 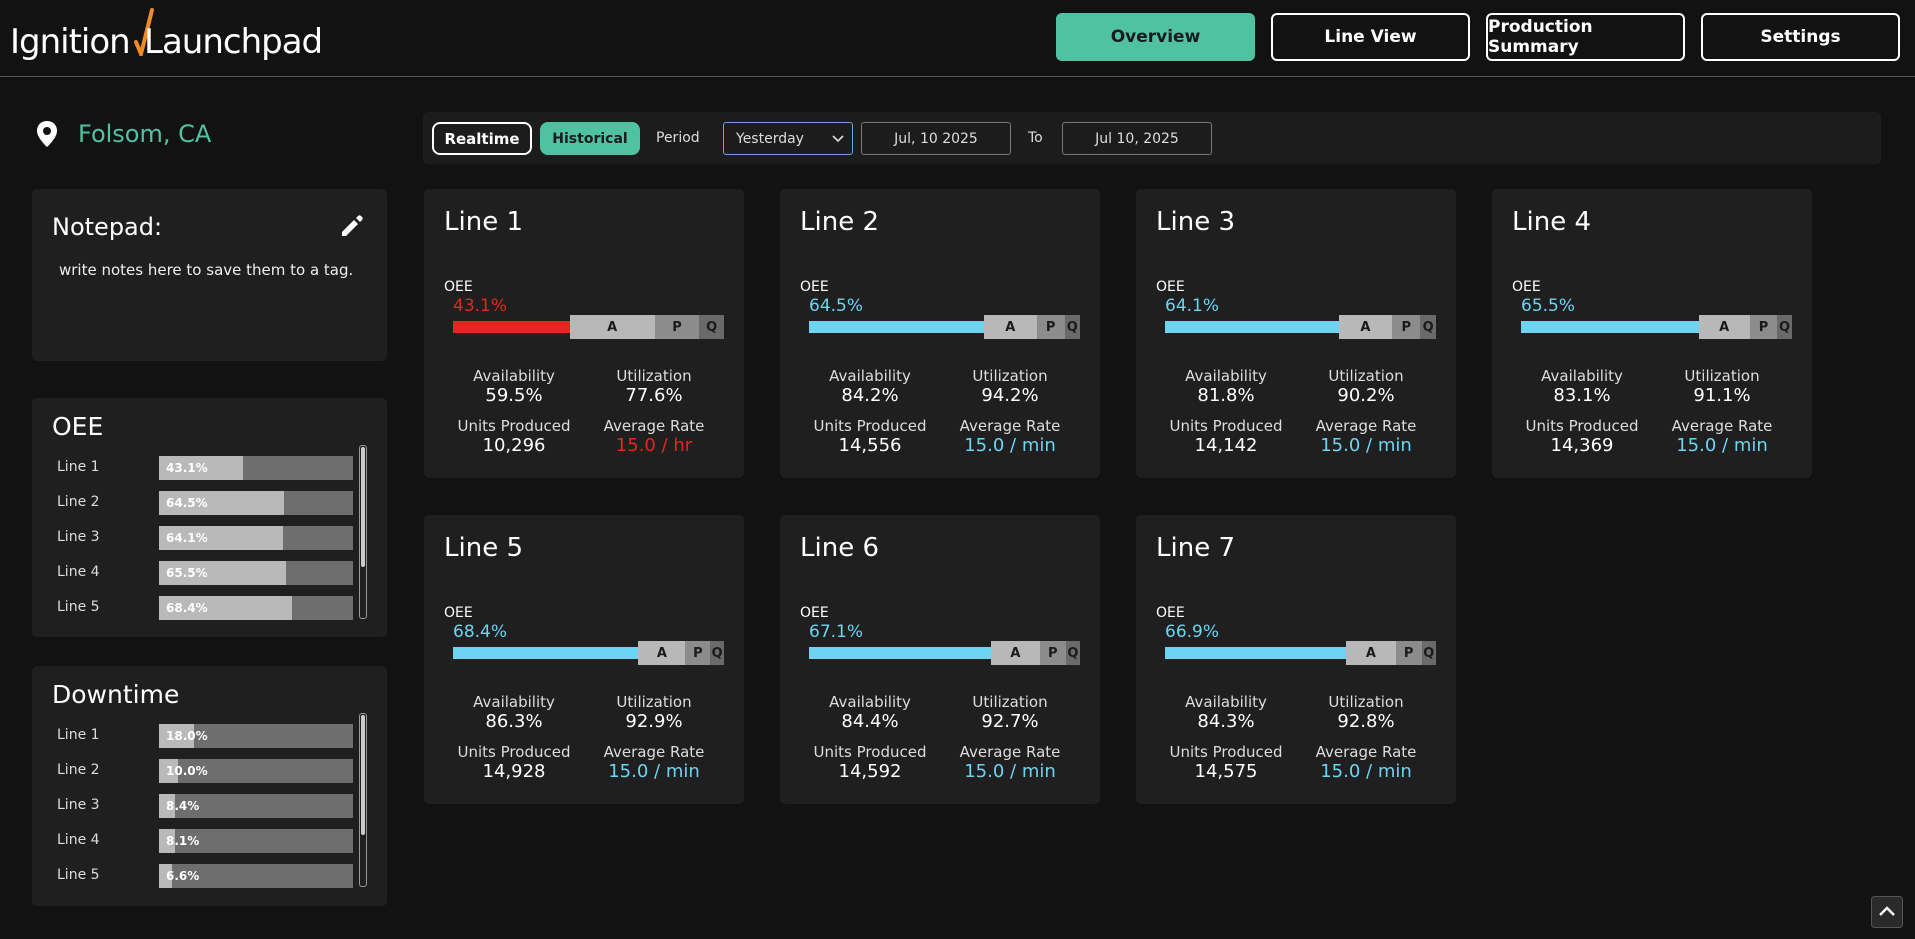 I want to click on nav-button: Line View, so click(x=1370, y=37).